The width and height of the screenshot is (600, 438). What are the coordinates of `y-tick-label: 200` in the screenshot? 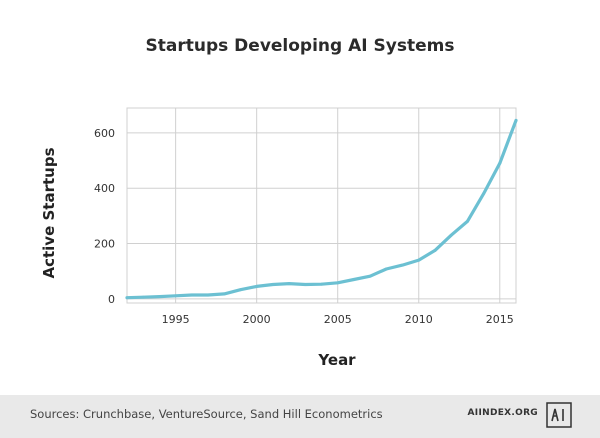 It's located at (104, 244).